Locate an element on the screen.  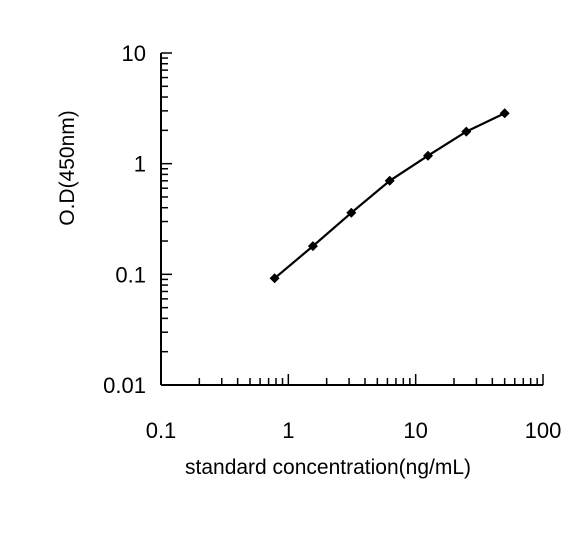
y-tick-label: 0.1 is located at coordinates (130, 274).